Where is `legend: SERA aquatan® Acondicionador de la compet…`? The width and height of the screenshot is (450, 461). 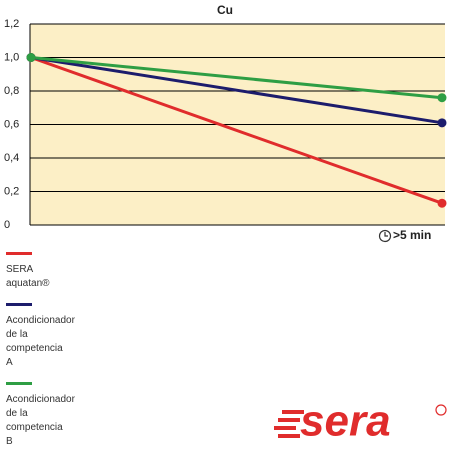
legend: SERA aquatan® Acondicionador de la compet… is located at coordinates (61, 356).